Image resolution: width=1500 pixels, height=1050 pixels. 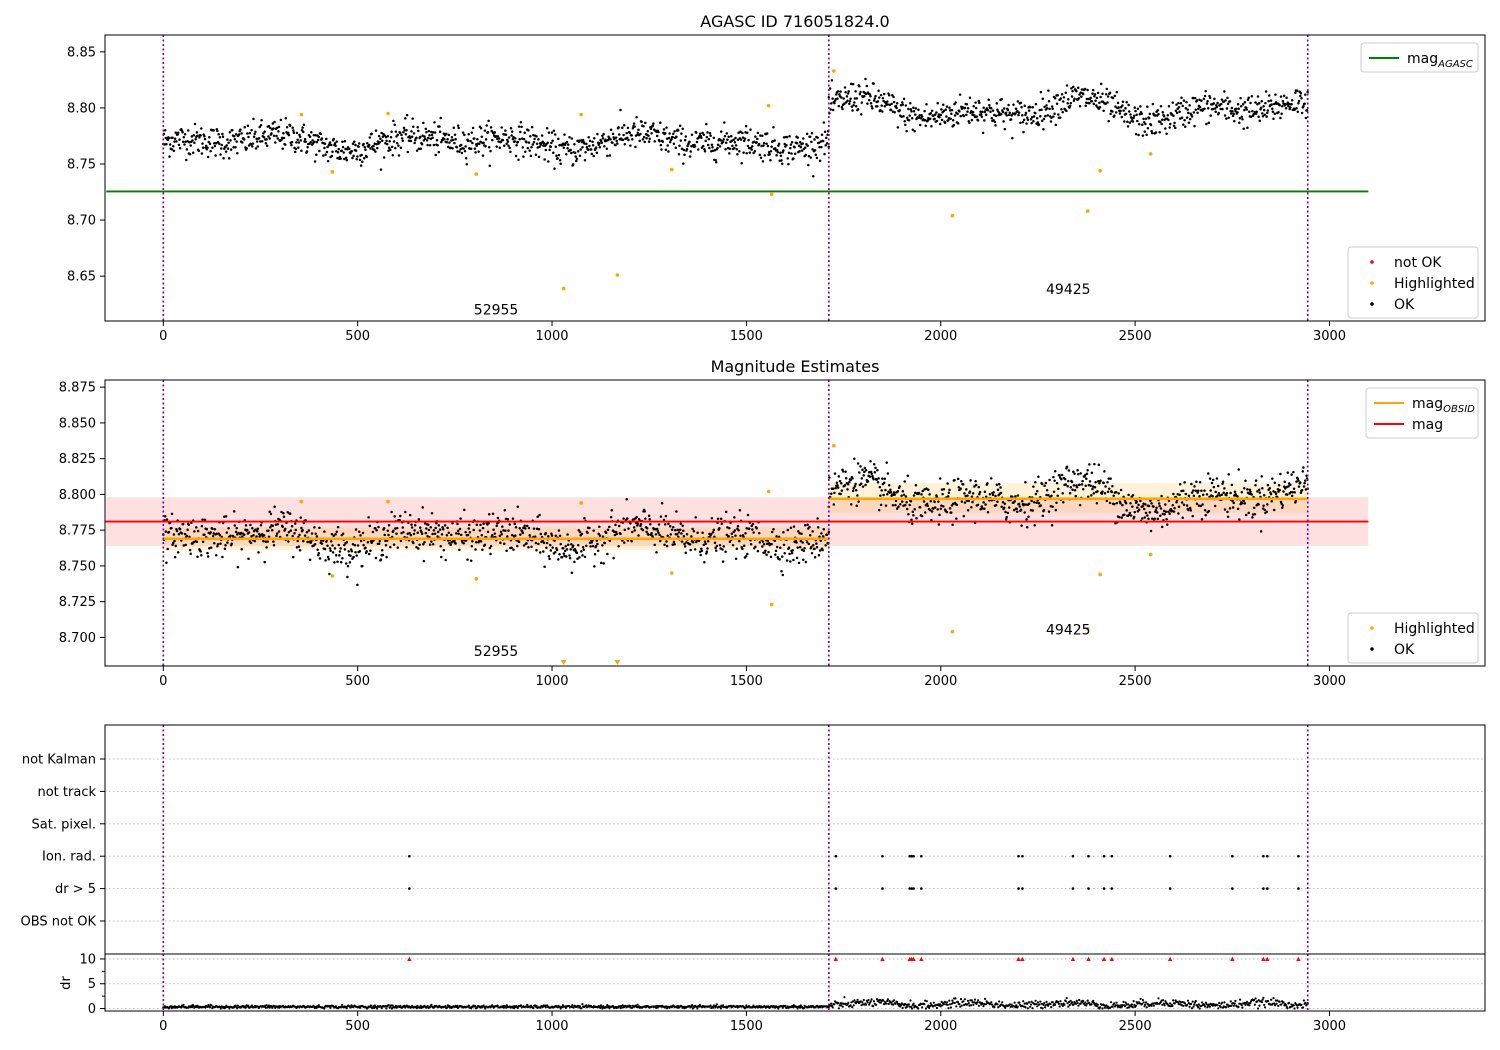 I want to click on agasc-obsid-annotation: 52955, so click(x=496, y=310).